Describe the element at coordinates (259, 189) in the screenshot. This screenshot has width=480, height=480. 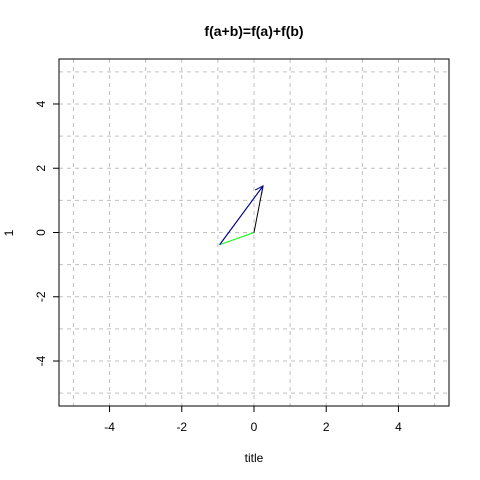
I see `arrow-head` at that location.